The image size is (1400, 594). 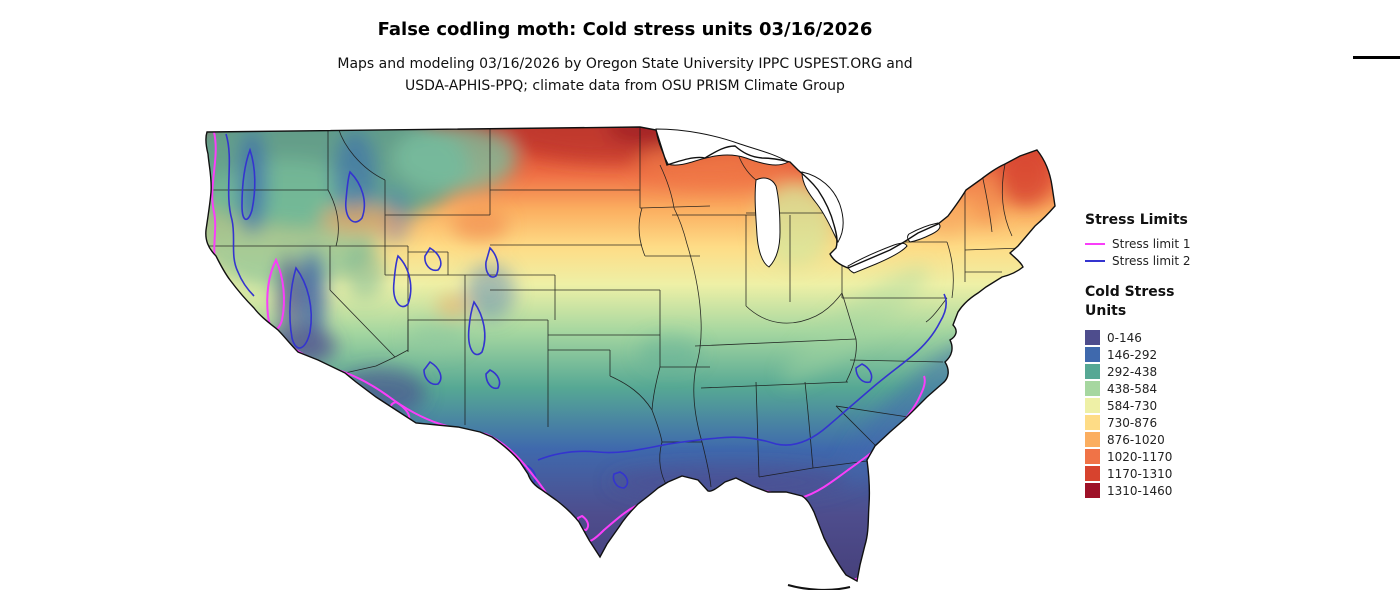 I want to click on cold-stress-legend-row: 1170-1310, so click(x=1160, y=473).